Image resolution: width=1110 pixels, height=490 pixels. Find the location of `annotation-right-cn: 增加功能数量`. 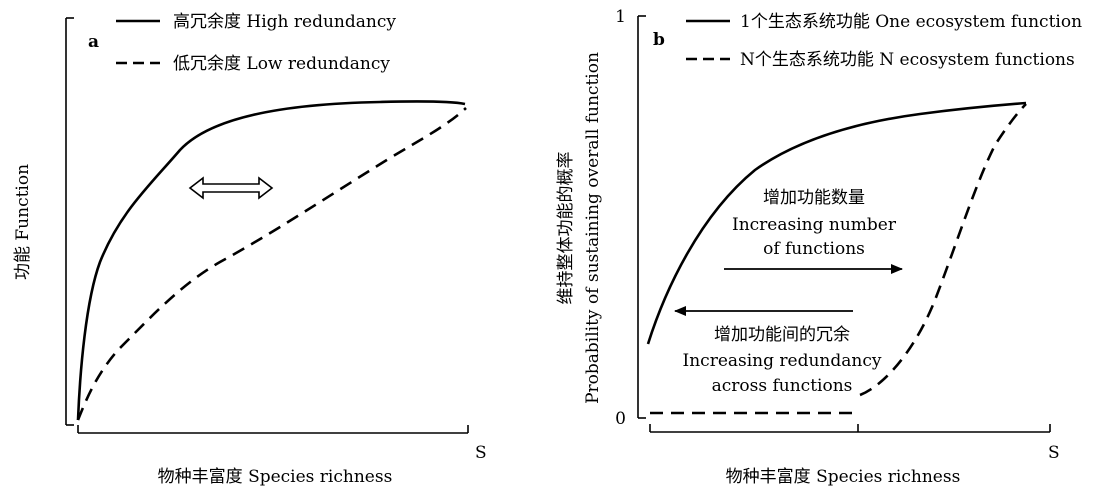

annotation-right-cn: 增加功能数量 is located at coordinates (814, 198).